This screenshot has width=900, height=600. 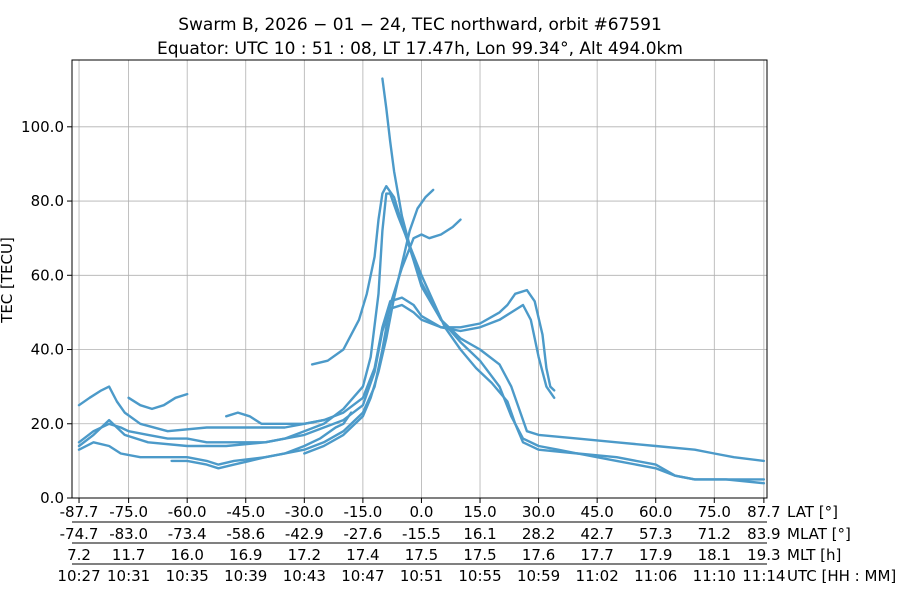 I want to click on y-tick-label: 100.0, so click(x=42, y=127).